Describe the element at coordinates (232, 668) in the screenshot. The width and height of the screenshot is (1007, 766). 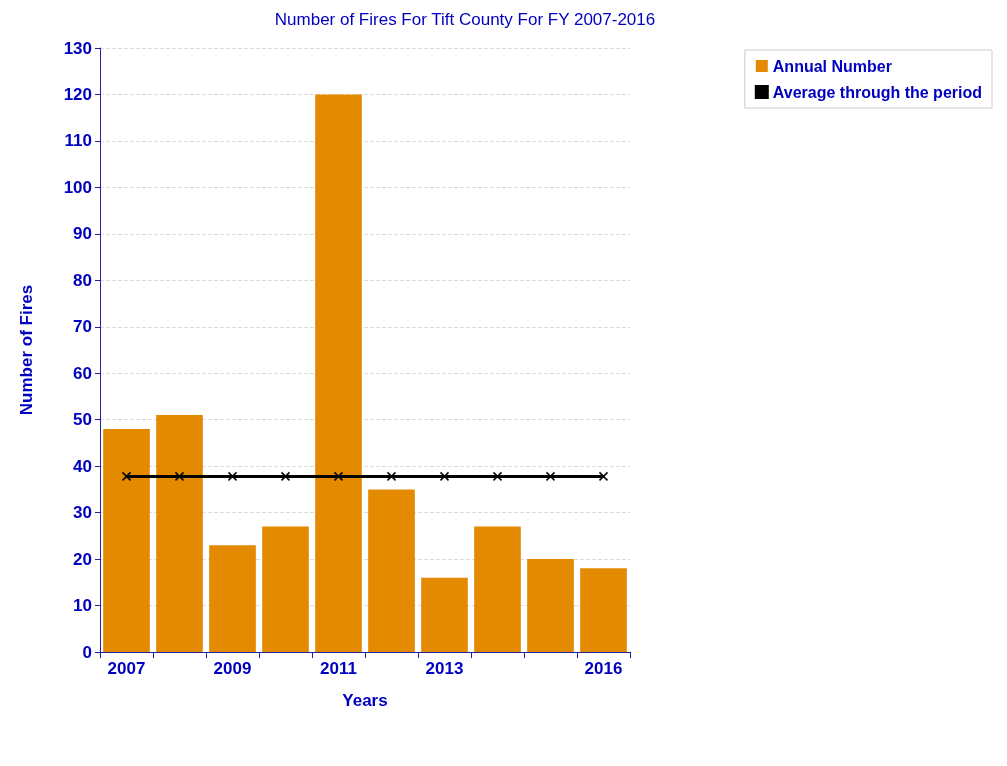
I see `x-tick-label: 2009` at that location.